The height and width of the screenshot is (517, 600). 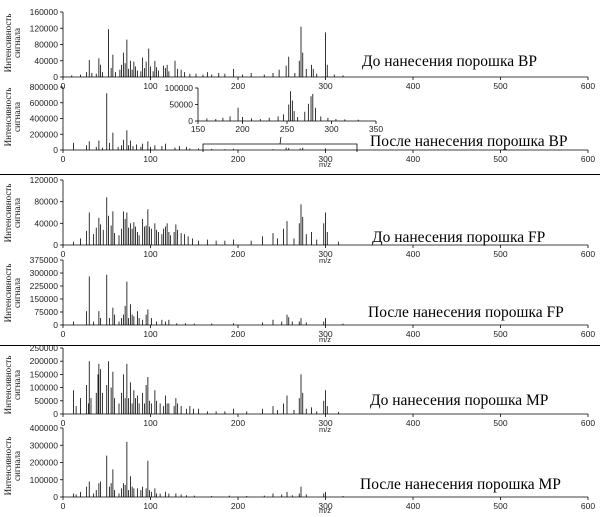 I want to click on spectrum-caption: После нанесения порошка MP, so click(x=460, y=484).